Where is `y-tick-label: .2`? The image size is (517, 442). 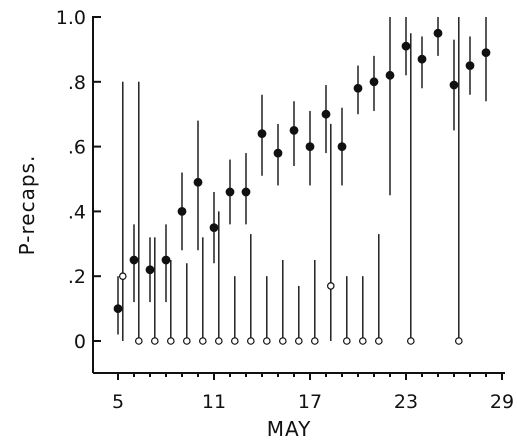
y-tick-label: .2 is located at coordinates (77, 277).